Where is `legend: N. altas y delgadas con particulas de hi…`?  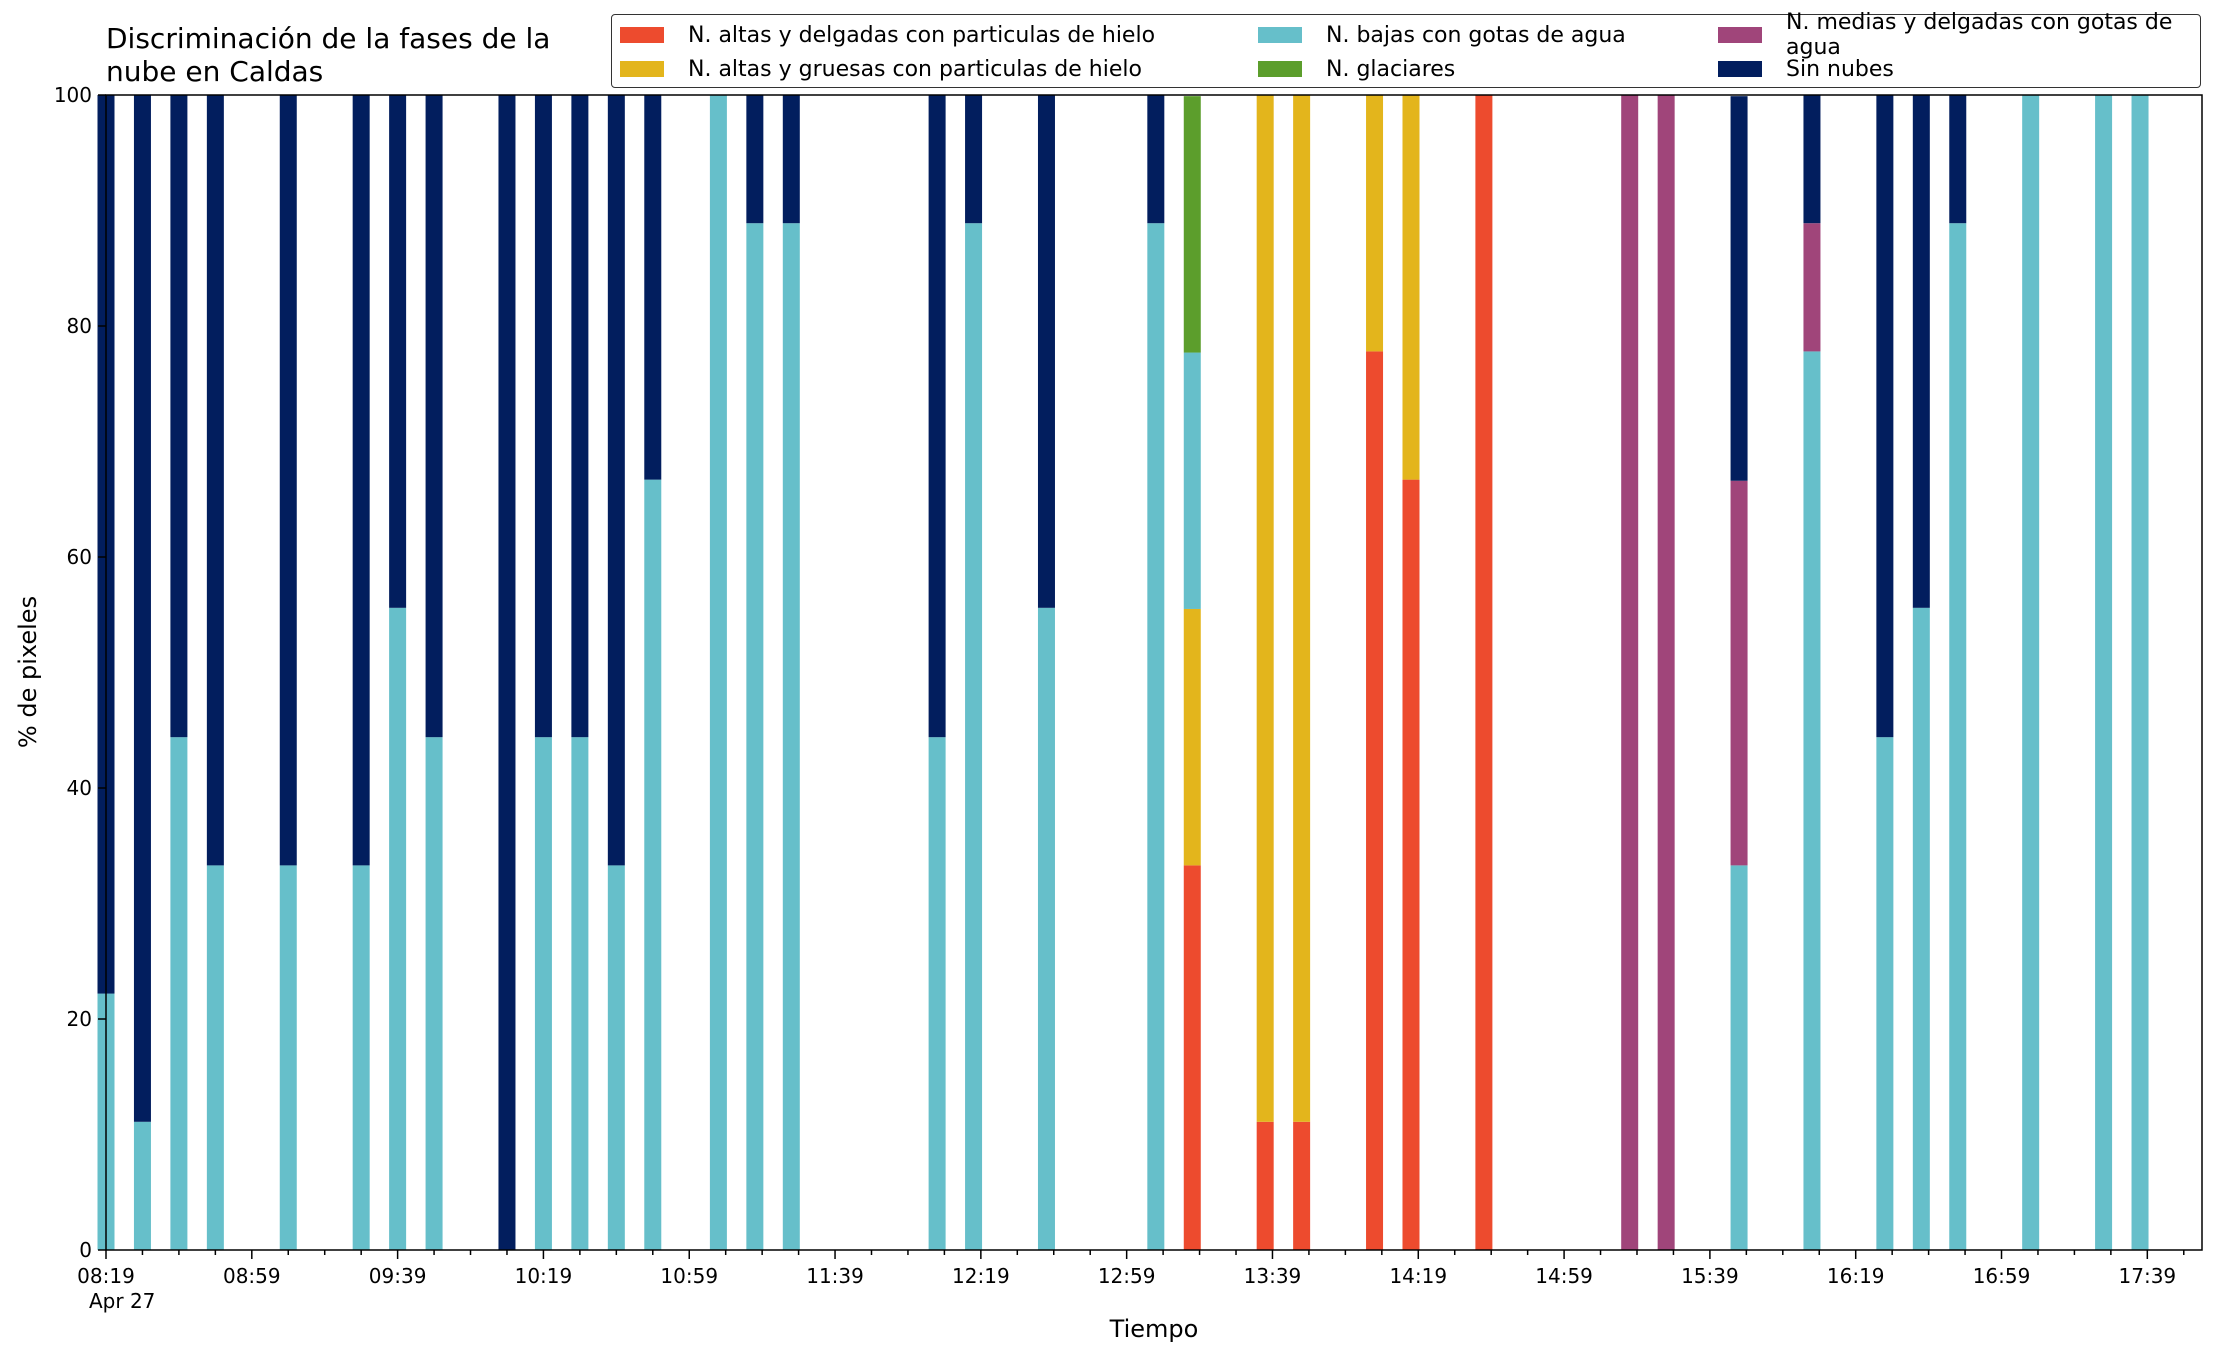 legend: N. altas y delgadas con particulas de hi… is located at coordinates (1406, 49).